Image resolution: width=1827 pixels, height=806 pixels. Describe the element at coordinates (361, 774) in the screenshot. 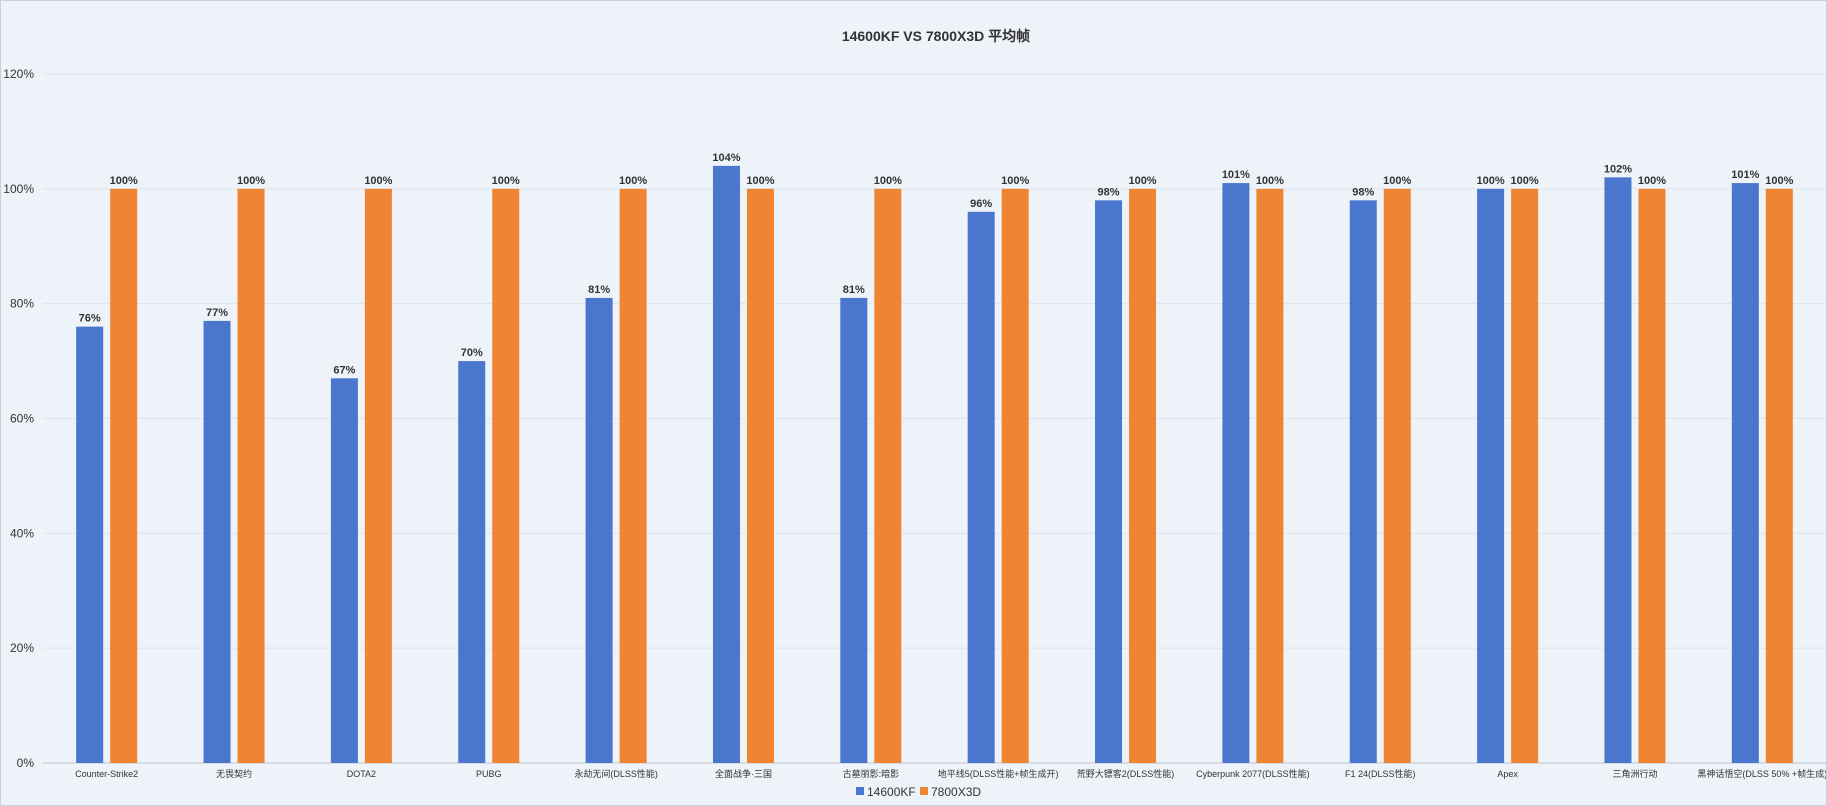

I see `x-tick-label: DOTA2` at that location.